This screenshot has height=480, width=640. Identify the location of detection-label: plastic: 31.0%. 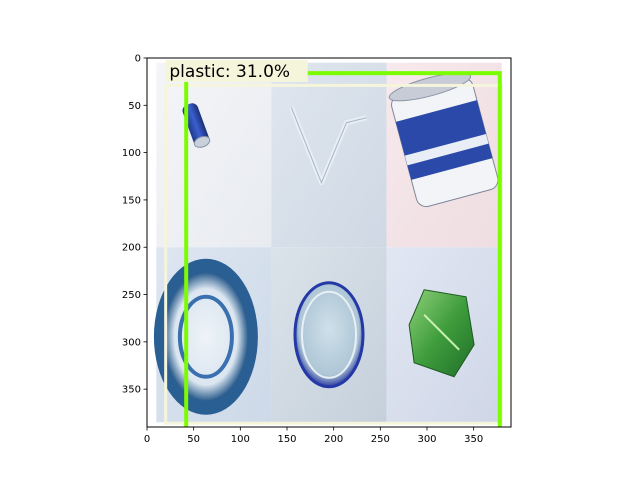
(229, 72).